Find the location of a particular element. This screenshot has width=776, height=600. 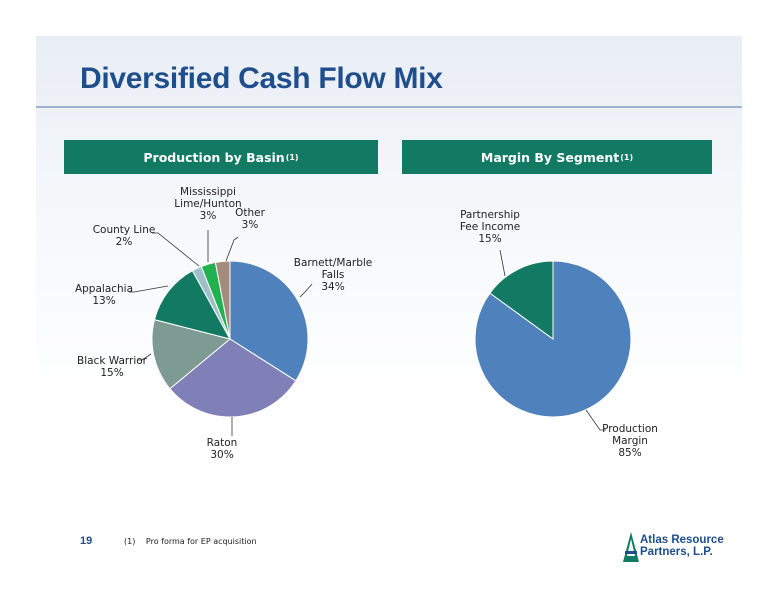

data-label-barnett-marble-falls: Barnett/Marble Falls 34% is located at coordinates (333, 275).